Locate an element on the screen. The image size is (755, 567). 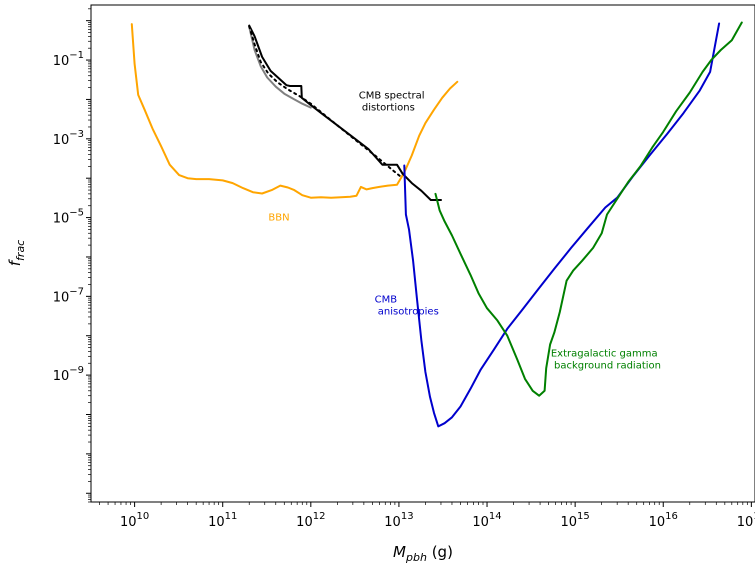
y-tick-label: 10⁻⁹ is located at coordinates (68, 374).